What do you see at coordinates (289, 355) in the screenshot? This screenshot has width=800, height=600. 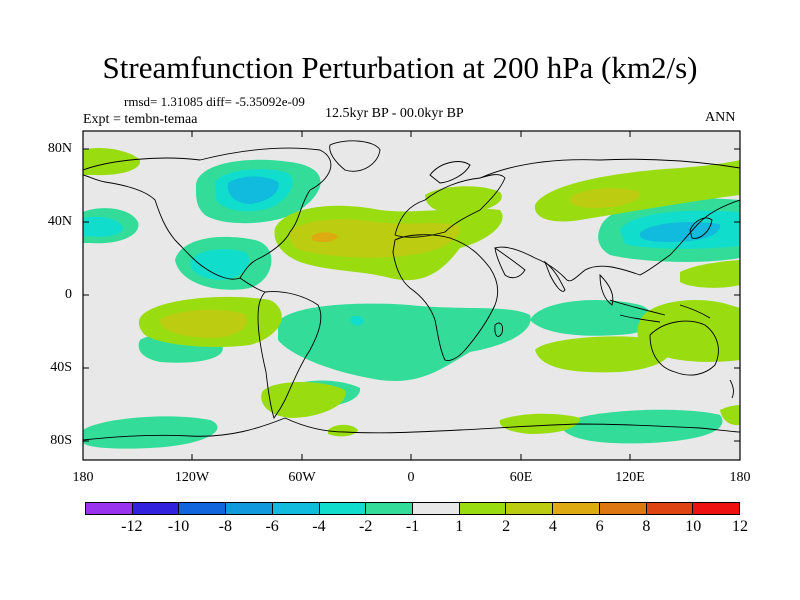 I see `coast-south-america` at bounding box center [289, 355].